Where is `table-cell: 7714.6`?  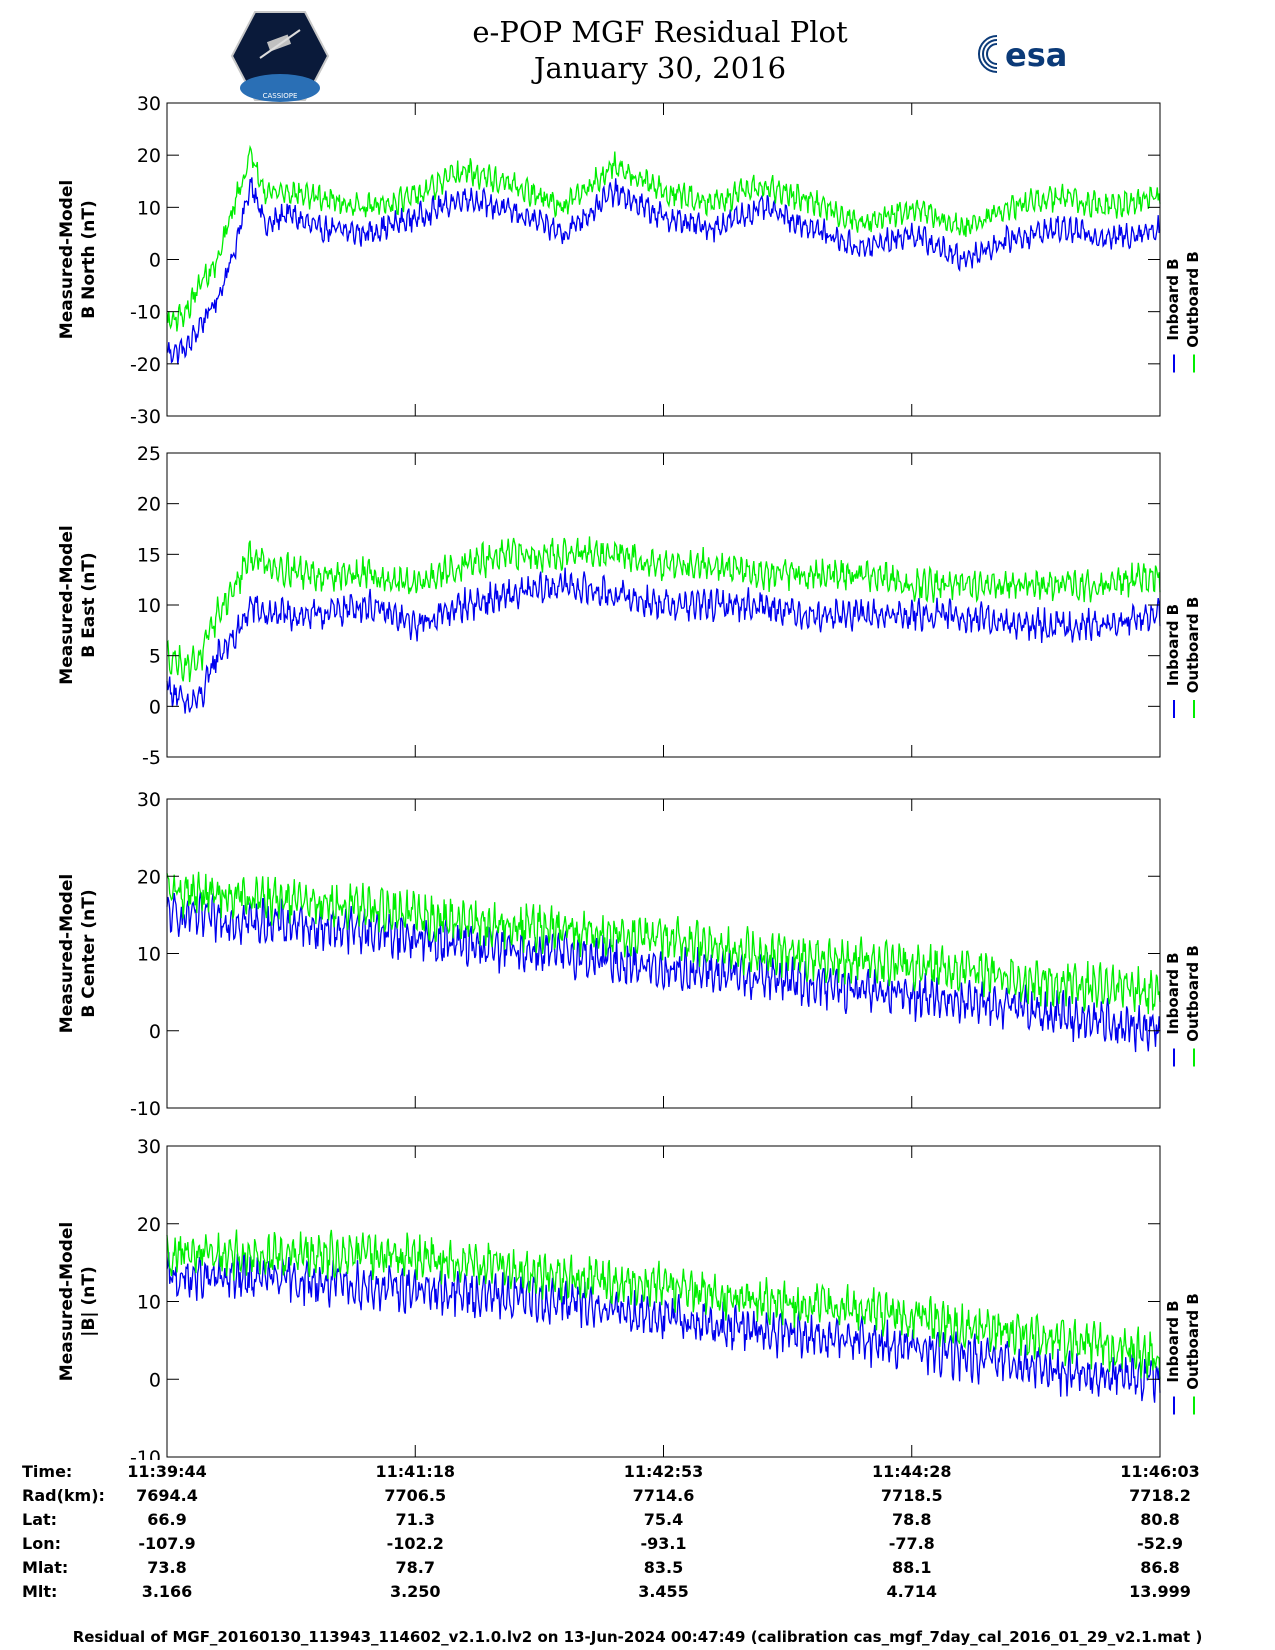
table-cell: 7714.6 is located at coordinates (663, 1495).